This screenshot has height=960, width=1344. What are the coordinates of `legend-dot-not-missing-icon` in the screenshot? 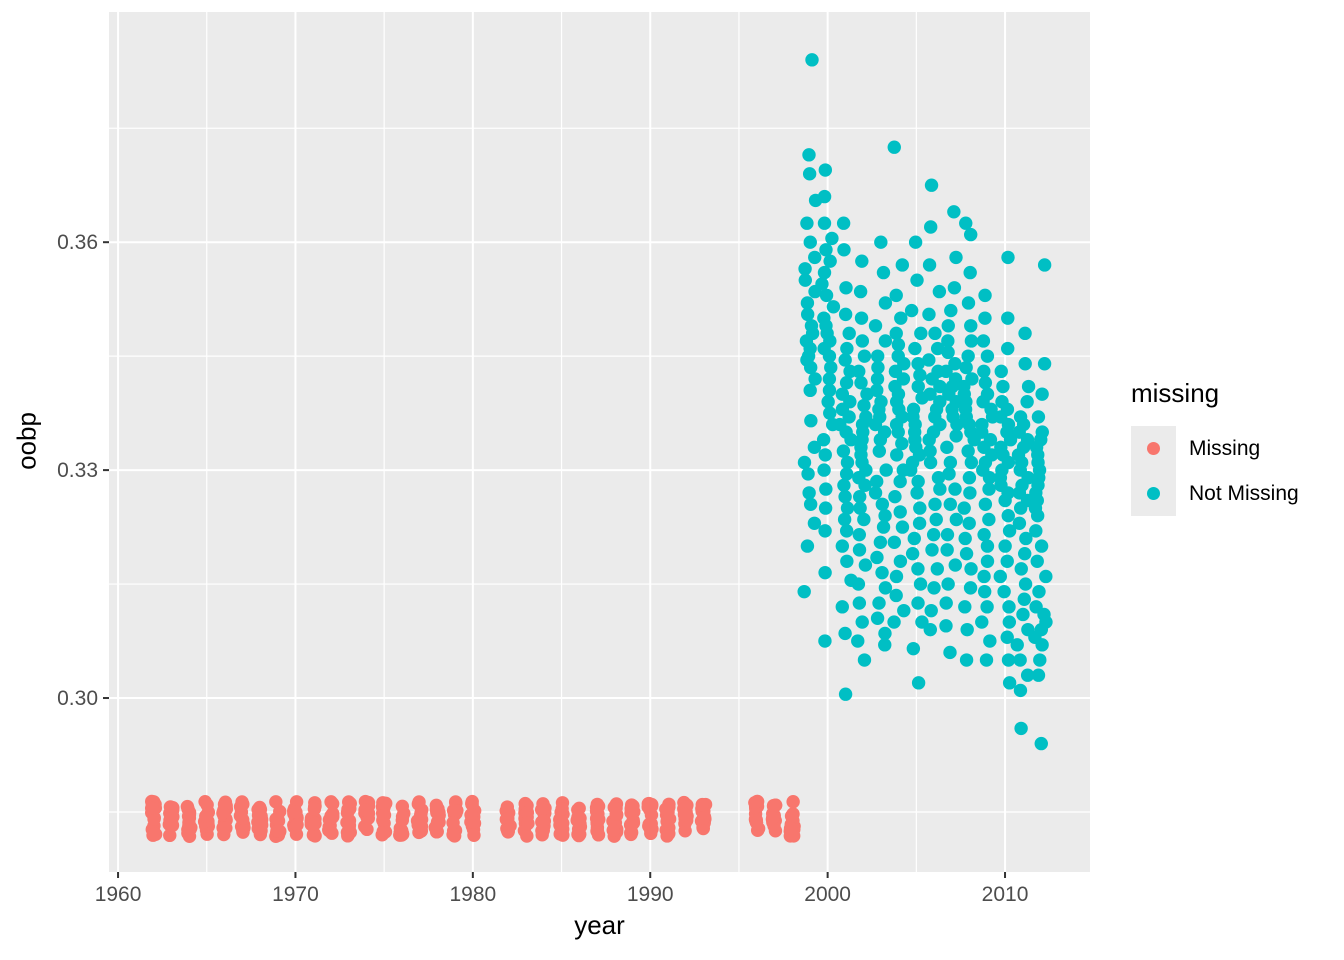 It's located at (1153, 493).